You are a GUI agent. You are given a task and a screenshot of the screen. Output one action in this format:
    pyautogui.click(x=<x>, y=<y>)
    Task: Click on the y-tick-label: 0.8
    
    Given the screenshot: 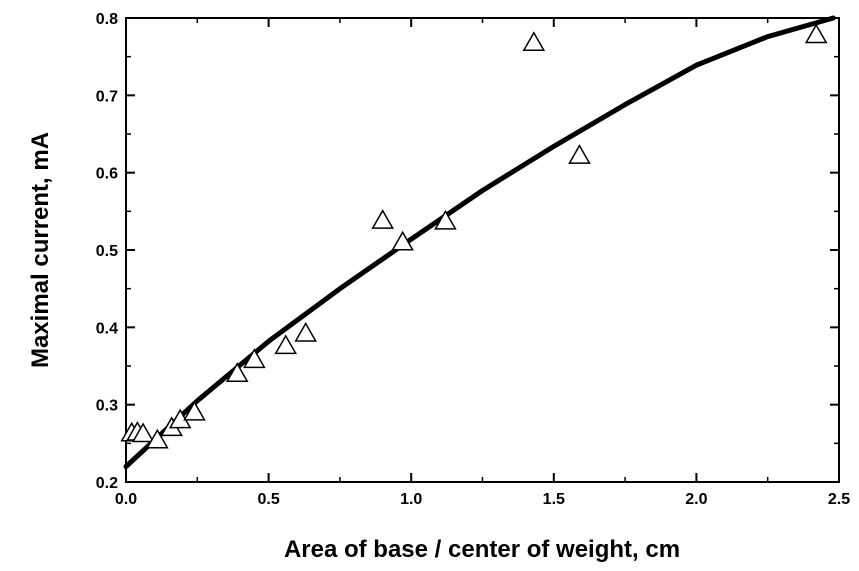 What is the action you would take?
    pyautogui.click(x=107, y=19)
    